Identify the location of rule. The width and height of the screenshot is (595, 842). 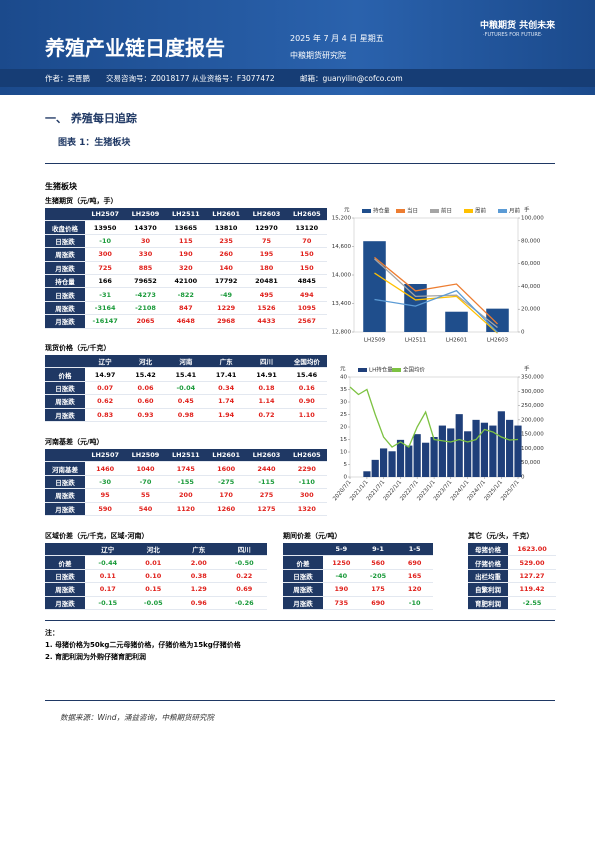
(300, 620).